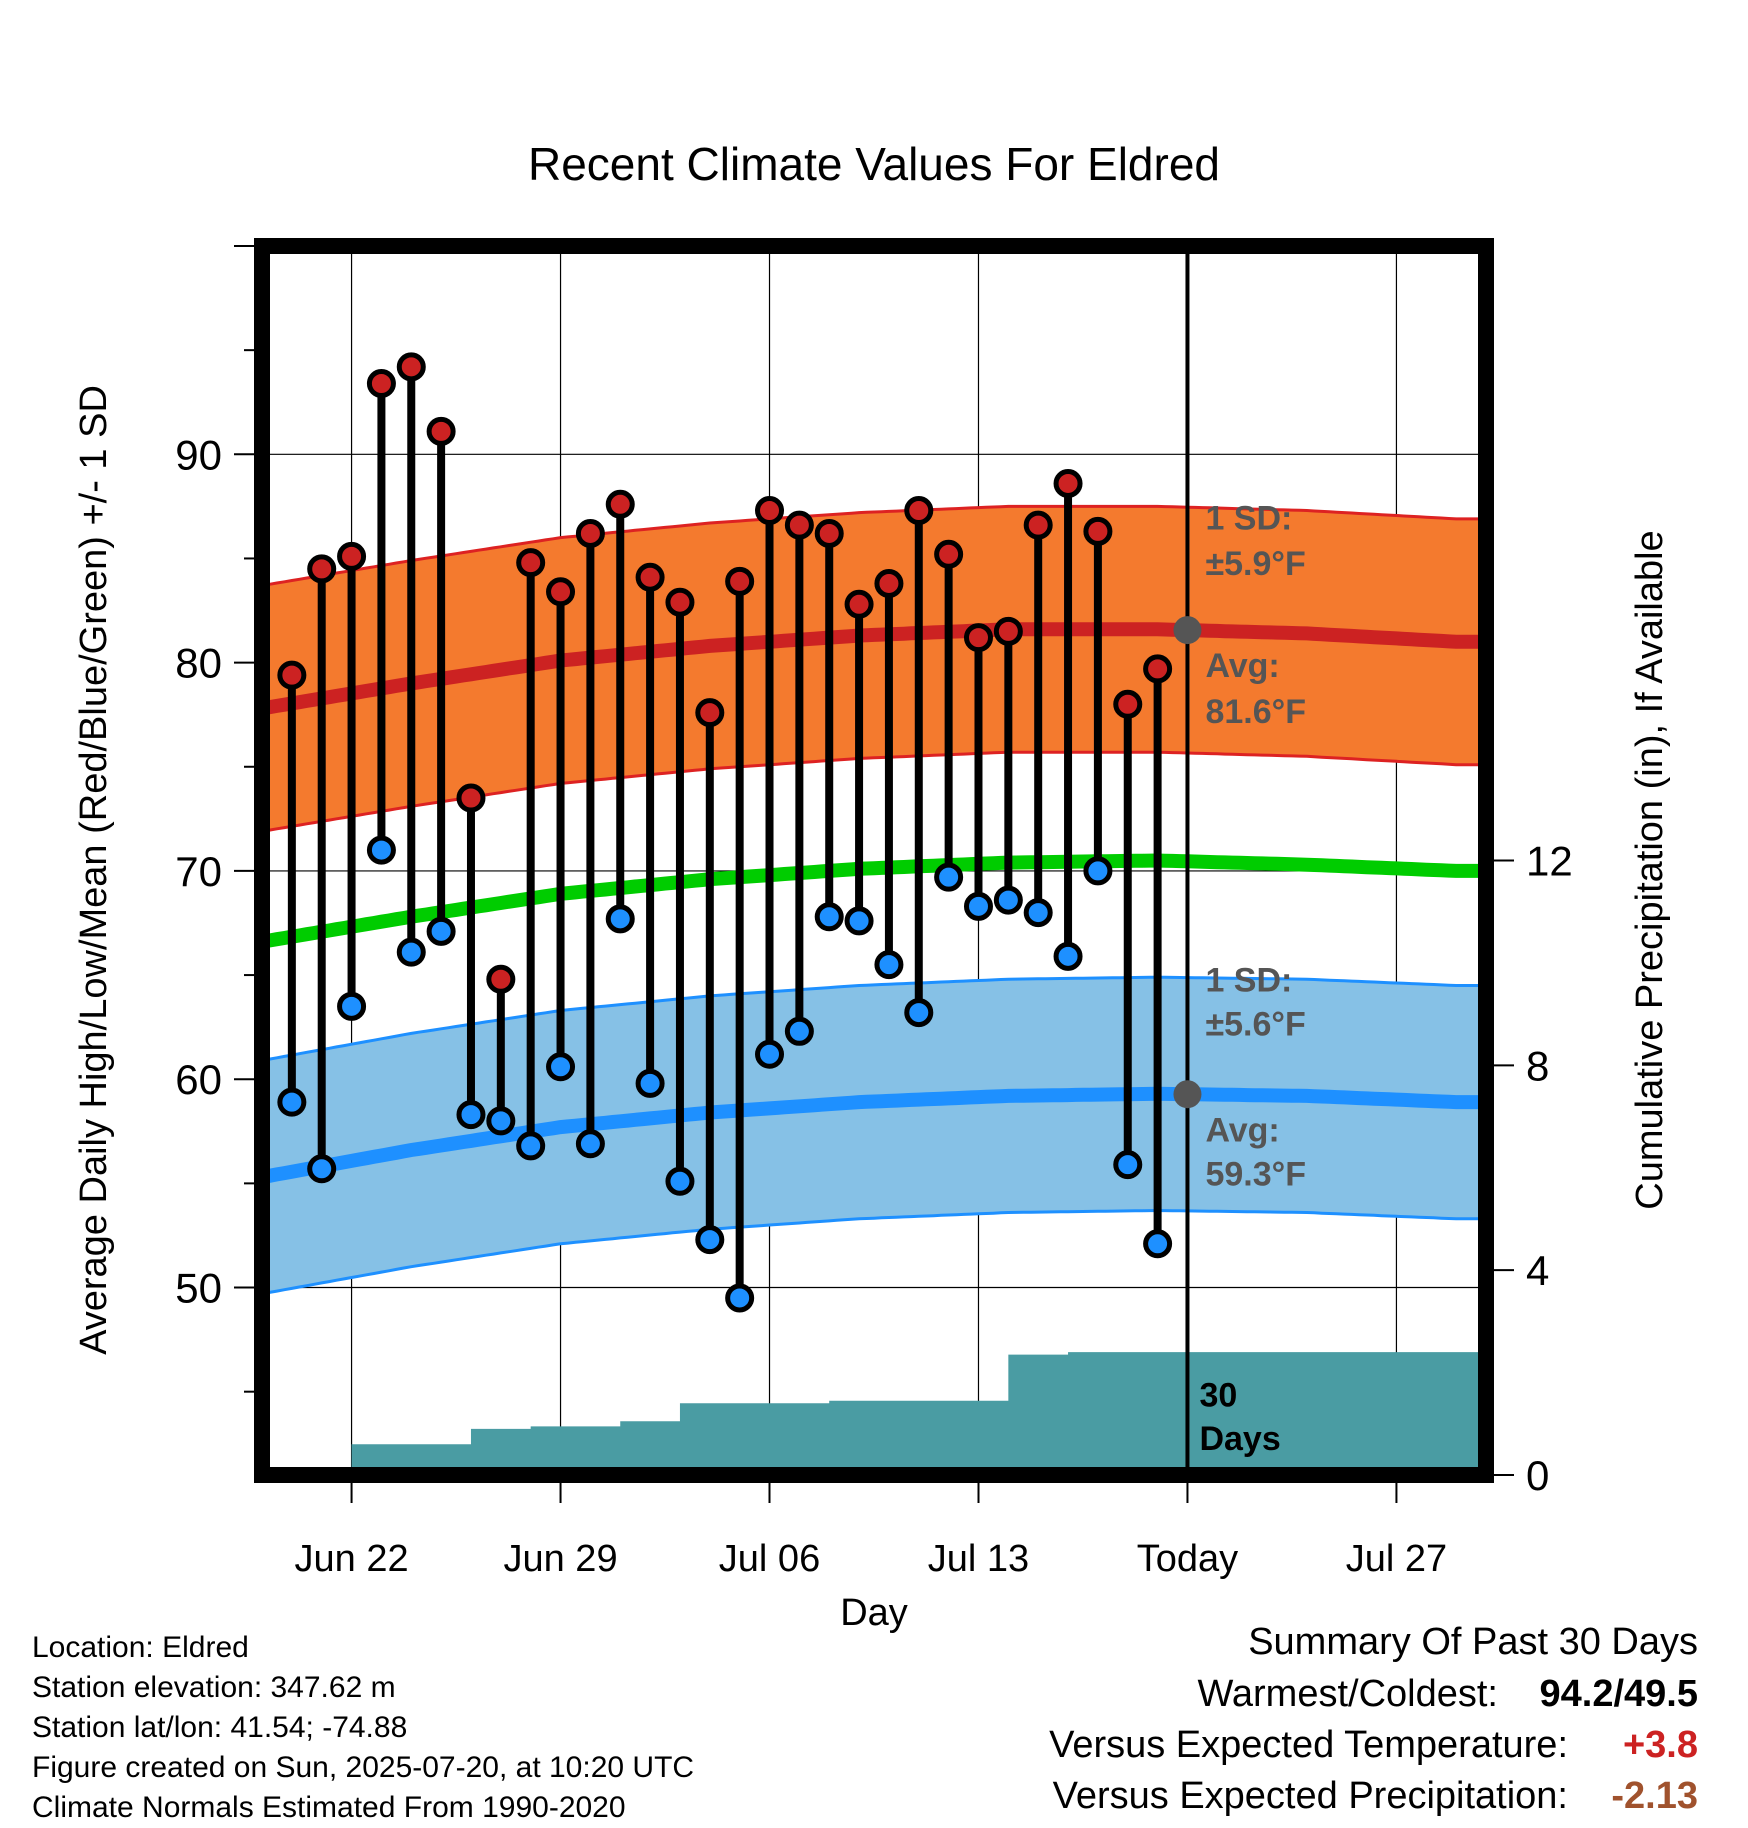 This screenshot has width=1748, height=1828. I want to click on high-avg-label: Avg:, so click(1242, 666).